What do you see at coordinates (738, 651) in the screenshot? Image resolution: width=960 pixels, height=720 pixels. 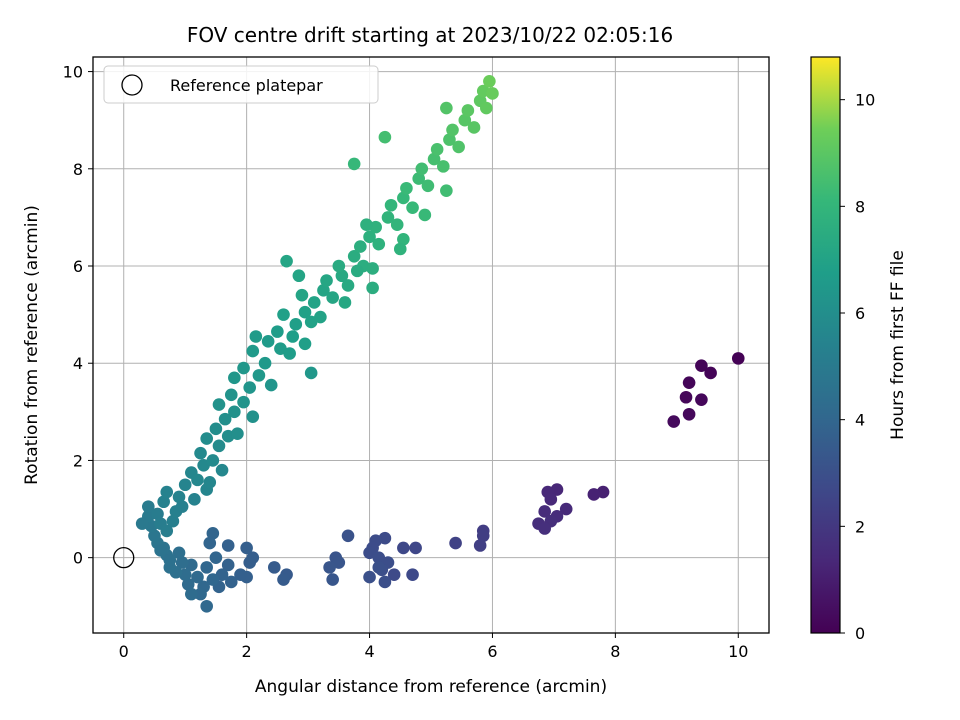 I see `x-tick-label: 10` at bounding box center [738, 651].